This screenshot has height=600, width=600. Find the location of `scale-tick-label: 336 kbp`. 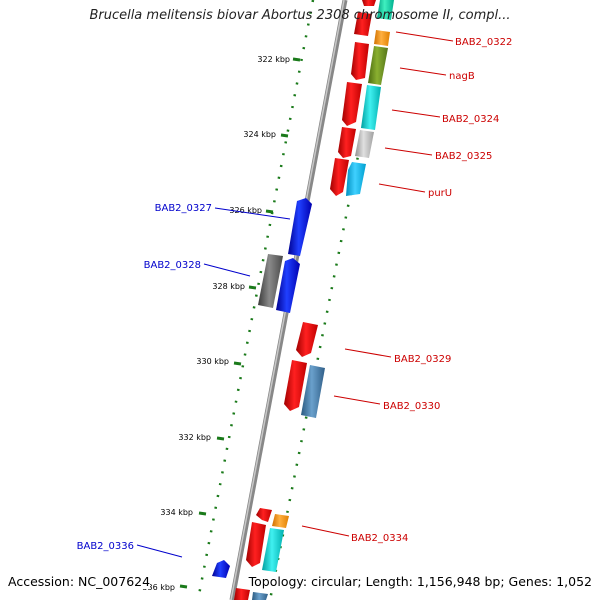

scale-tick-label: 336 kbp is located at coordinates (158, 587).